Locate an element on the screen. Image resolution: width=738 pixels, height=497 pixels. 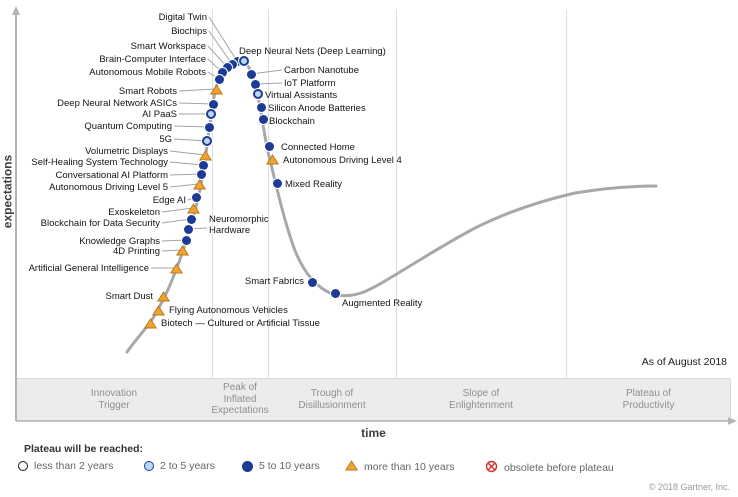
phase-label-peak-of-inflated-expectations: Peak of Inflated Expectations is located at coordinates (240, 399).